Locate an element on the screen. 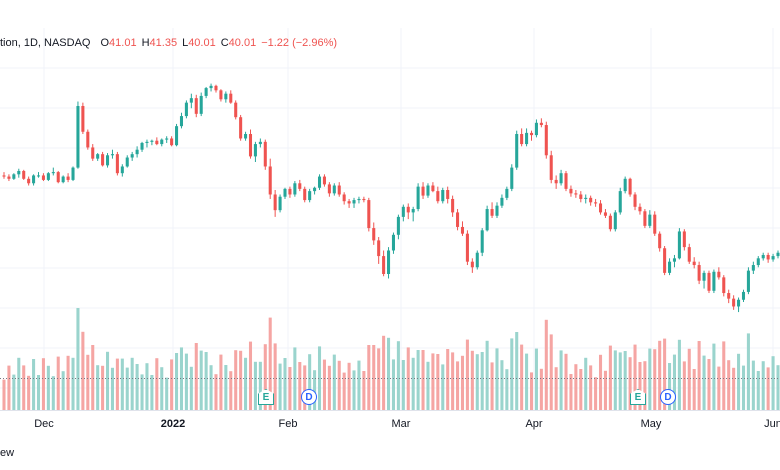 This screenshot has width=780, height=470. legend-change-value: −1.22 (−2.96%) is located at coordinates (299, 43).